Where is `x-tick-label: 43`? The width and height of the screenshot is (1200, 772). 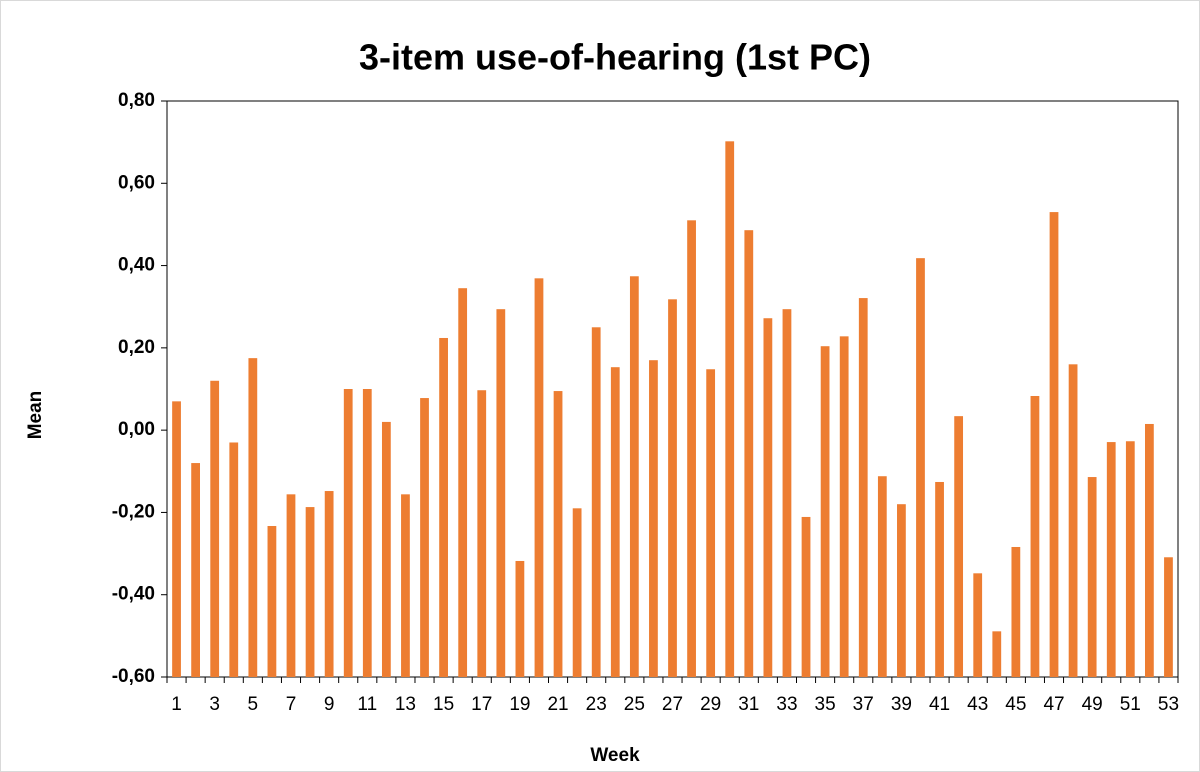
x-tick-label: 43 is located at coordinates (977, 704).